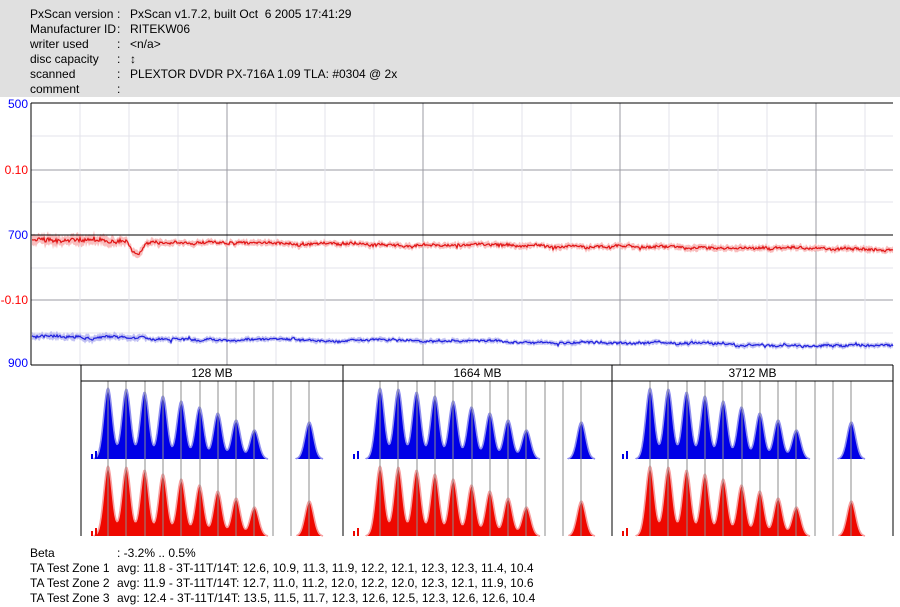  What do you see at coordinates (462, 341) in the screenshot?
I see `secondary-trace` at bounding box center [462, 341].